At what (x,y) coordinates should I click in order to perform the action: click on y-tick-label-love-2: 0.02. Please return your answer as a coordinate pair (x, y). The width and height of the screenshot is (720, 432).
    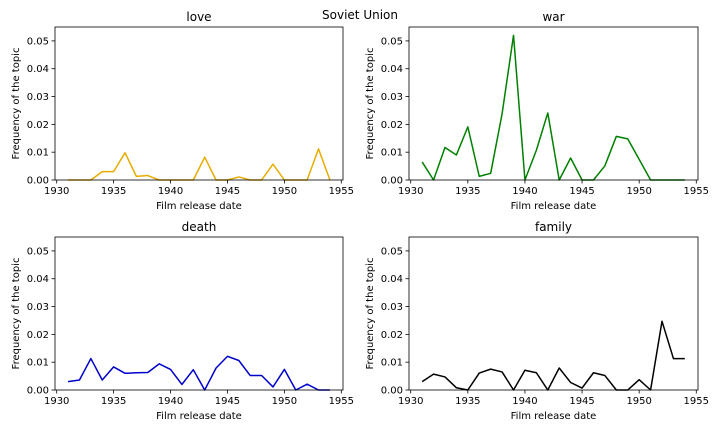
    Looking at the image, I should click on (38, 125).